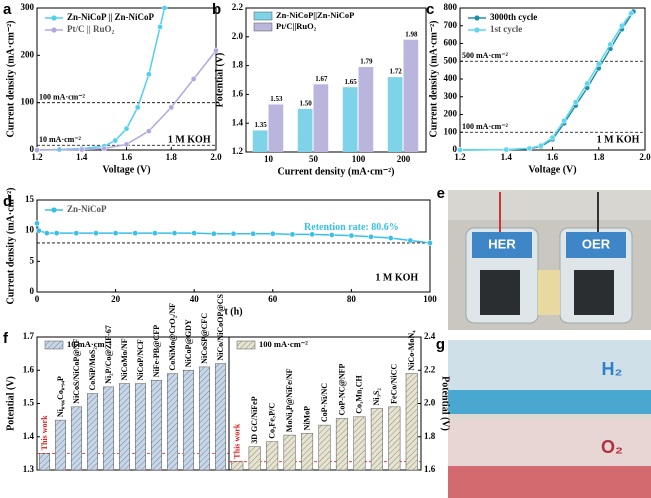 This screenshot has height=498, width=651. What do you see at coordinates (124, 359) in the screenshot?
I see `category-label: NiCoMo/NF` at bounding box center [124, 359].